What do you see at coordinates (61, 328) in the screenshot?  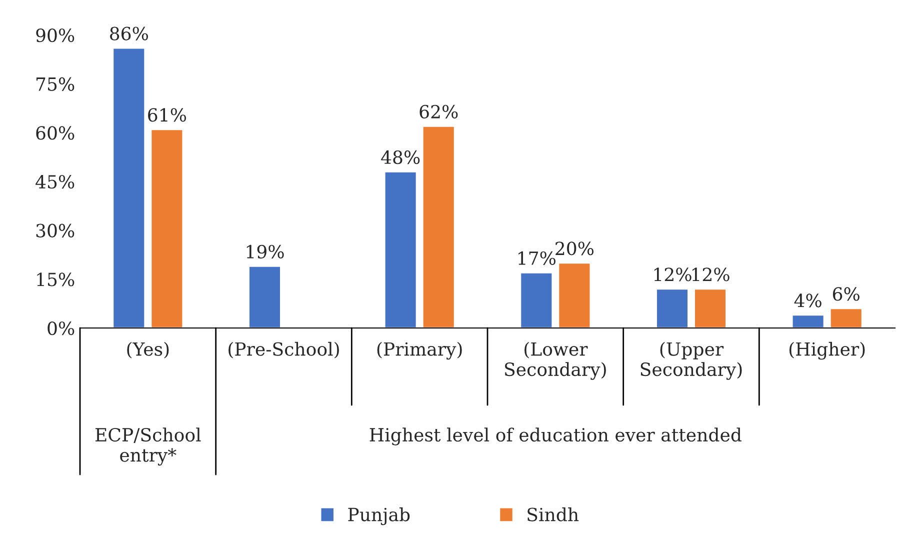 I see `y-tick-label: 0%` at bounding box center [61, 328].